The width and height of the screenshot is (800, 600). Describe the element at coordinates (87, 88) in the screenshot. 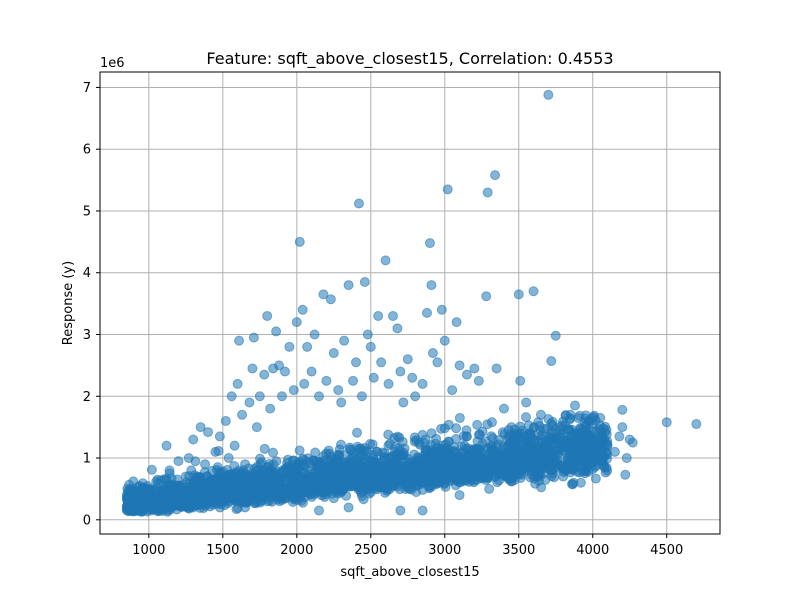

I see `y-tick-label: 7` at that location.